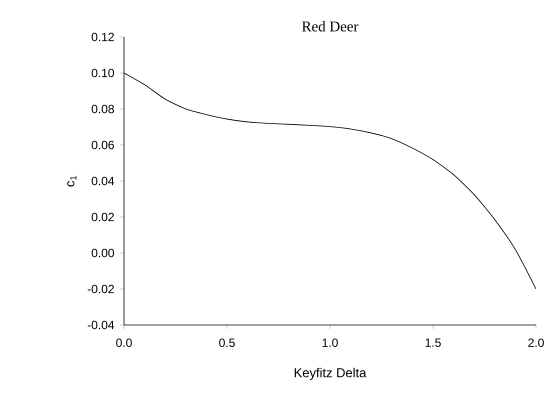 This screenshot has width=556, height=419. What do you see at coordinates (103, 73) in the screenshot?
I see `y-tick-label: 0.10` at bounding box center [103, 73].